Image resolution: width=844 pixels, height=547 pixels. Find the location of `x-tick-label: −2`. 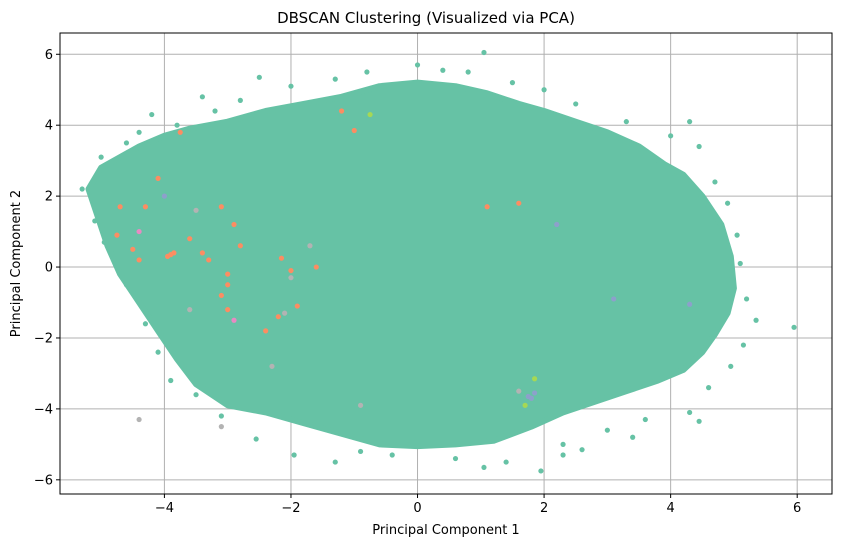

x-tick-label: −2 is located at coordinates (290, 508).